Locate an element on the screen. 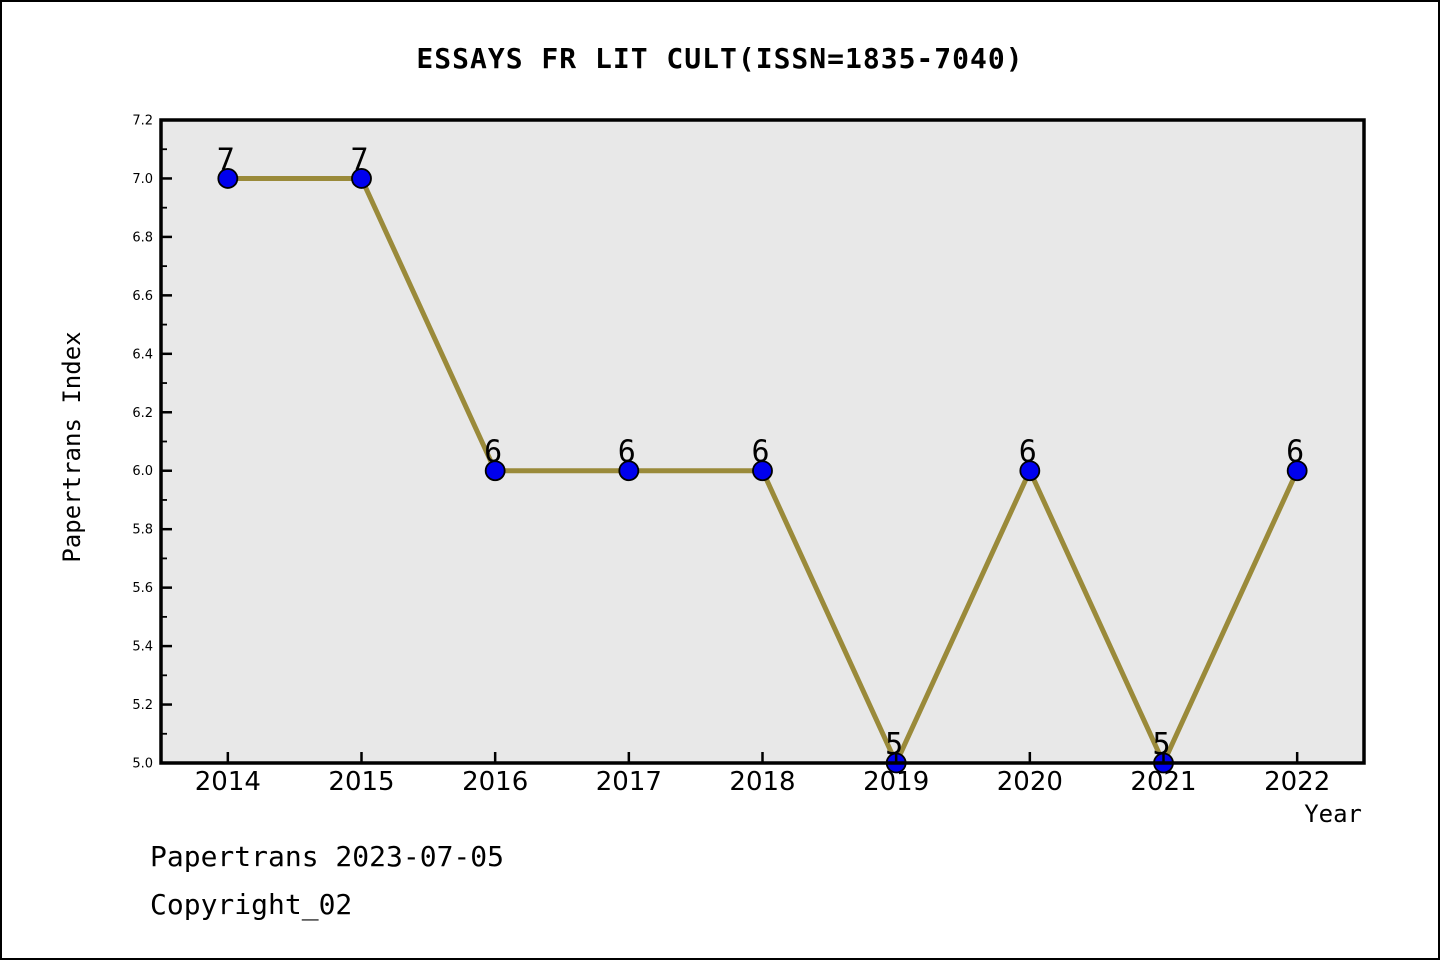 The width and height of the screenshot is (1440, 960). y-axis-tick-label: 6.8 is located at coordinates (142, 237).